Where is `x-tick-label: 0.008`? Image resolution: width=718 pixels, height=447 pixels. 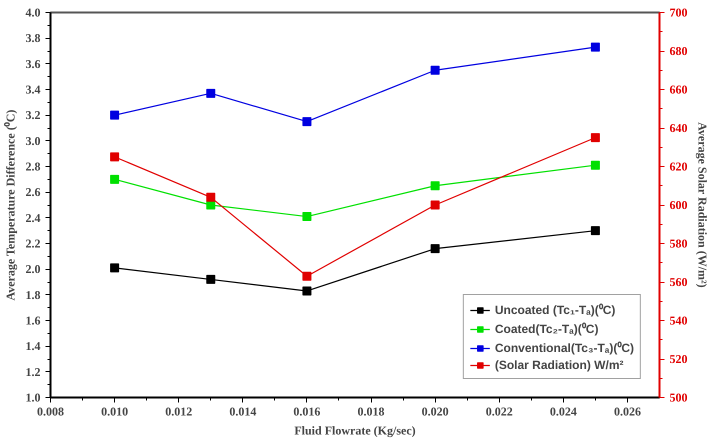 x-tick-label: 0.008 is located at coordinates (50, 411).